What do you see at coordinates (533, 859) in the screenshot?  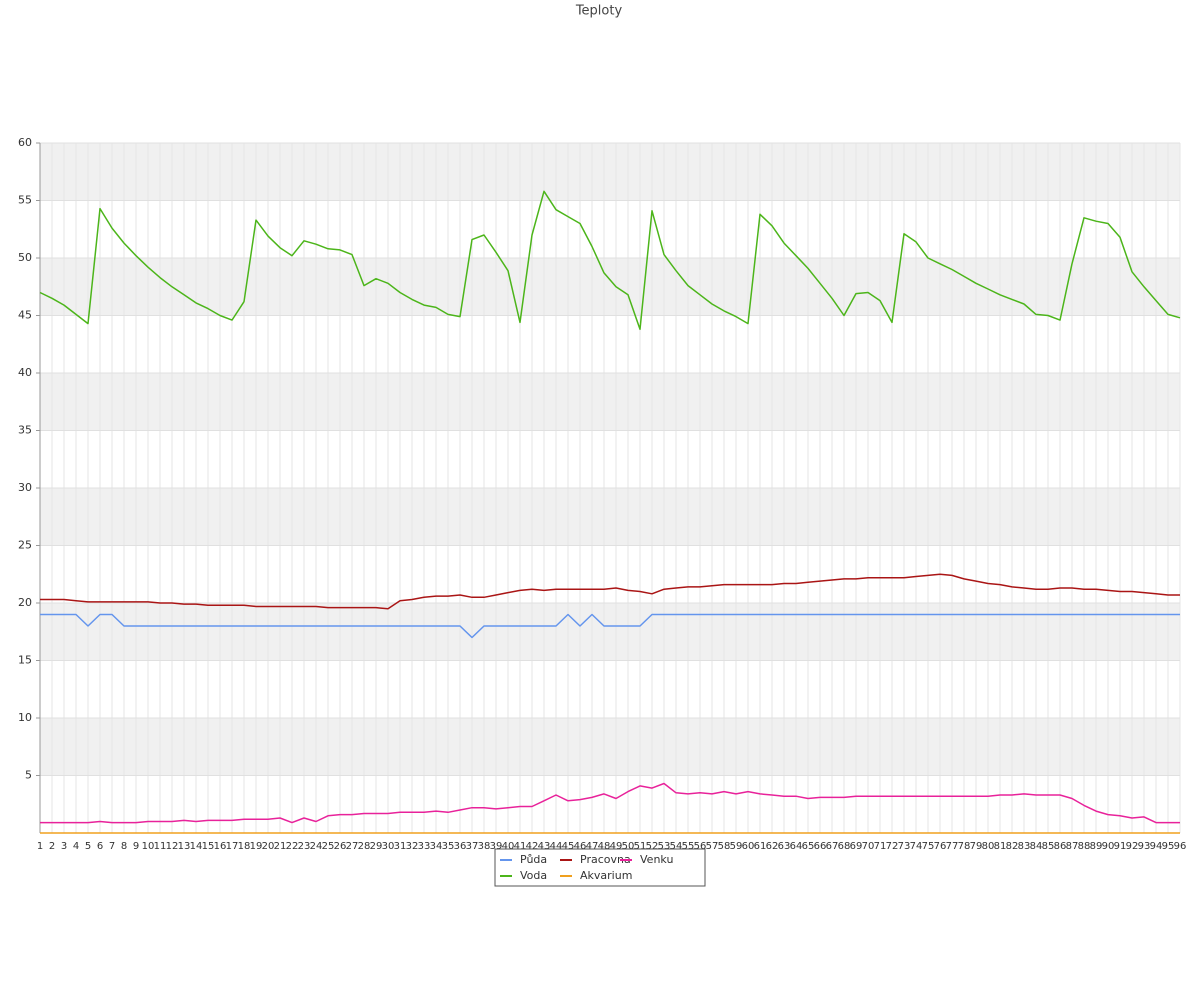 I see `legend-label: Půda` at bounding box center [533, 859].